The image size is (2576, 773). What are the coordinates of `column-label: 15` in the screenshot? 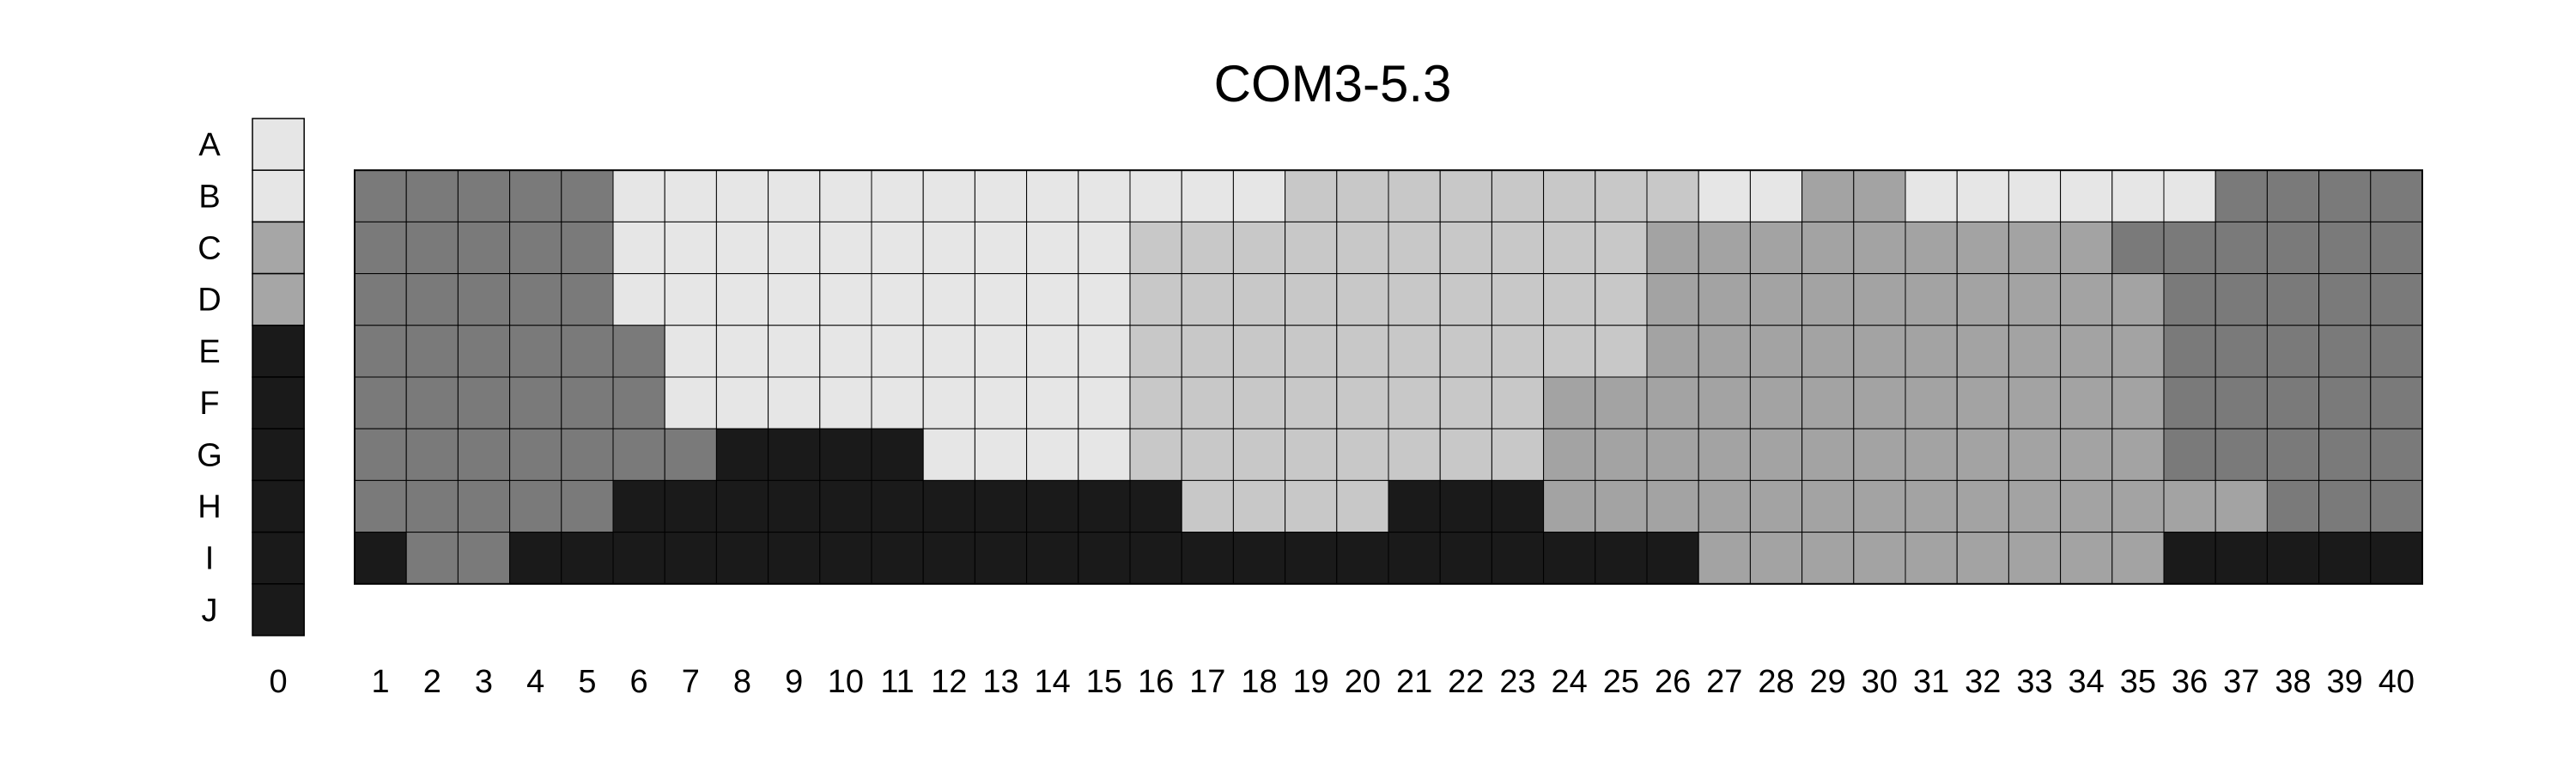 It's located at (1104, 682).